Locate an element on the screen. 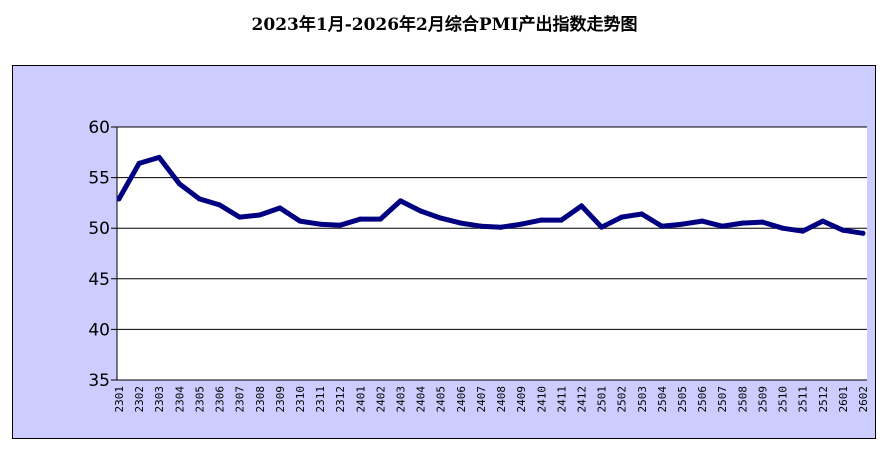  x-tick-label: 2304 is located at coordinates (179, 399).